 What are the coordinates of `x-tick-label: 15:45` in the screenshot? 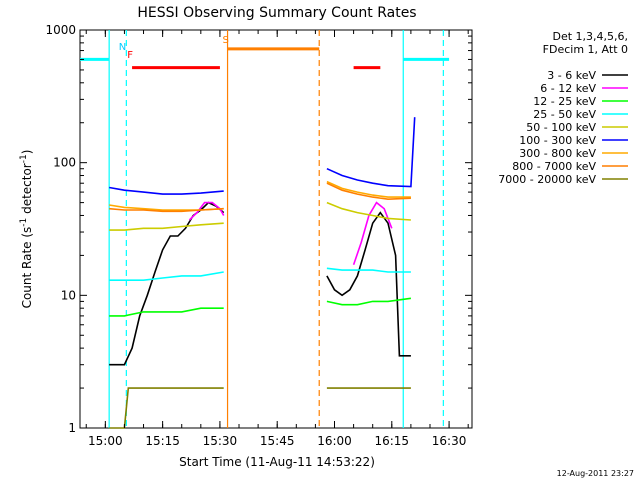 It's located at (277, 441).